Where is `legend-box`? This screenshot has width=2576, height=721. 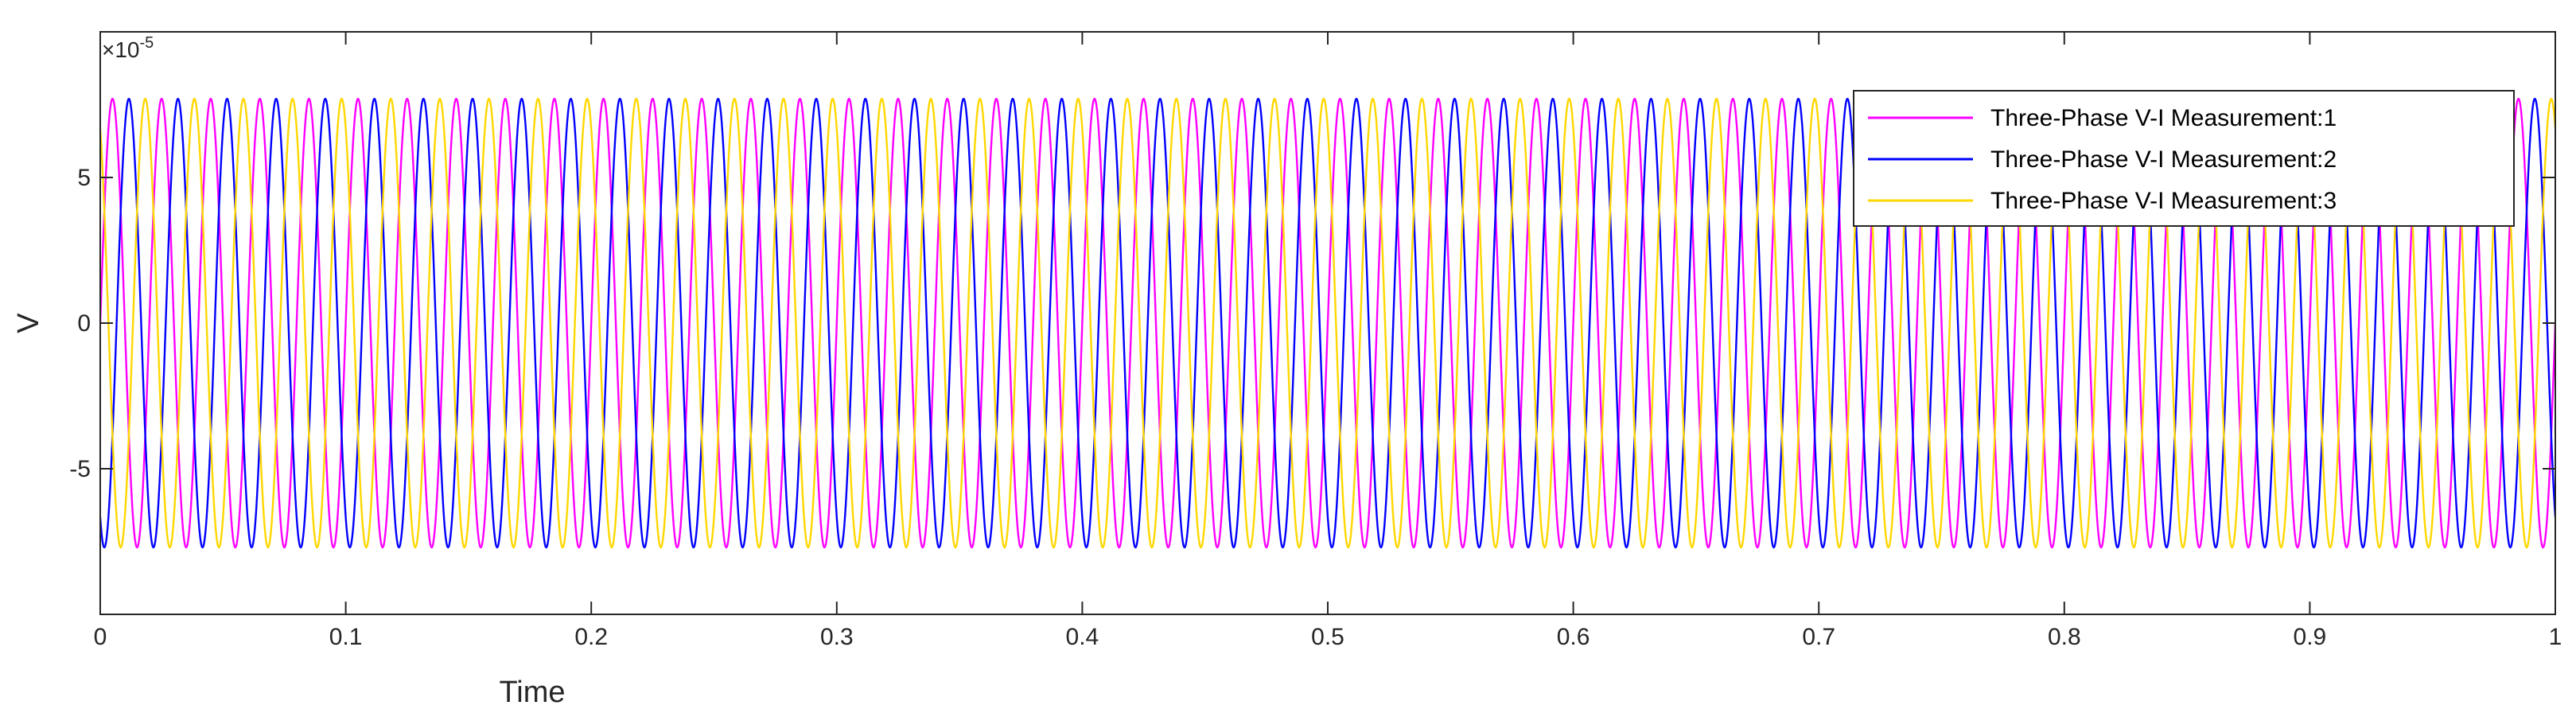 legend-box is located at coordinates (2184, 158).